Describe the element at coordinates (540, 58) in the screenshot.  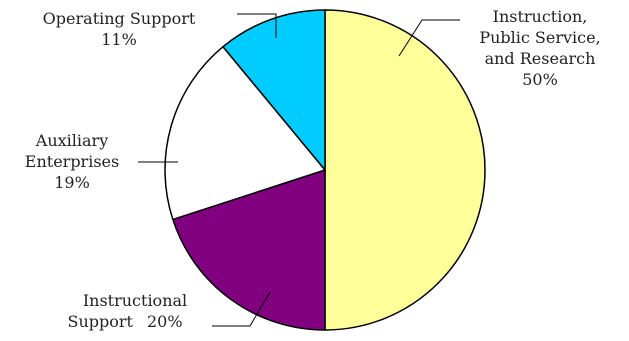
I see `label-instruction-line3: and Research` at that location.